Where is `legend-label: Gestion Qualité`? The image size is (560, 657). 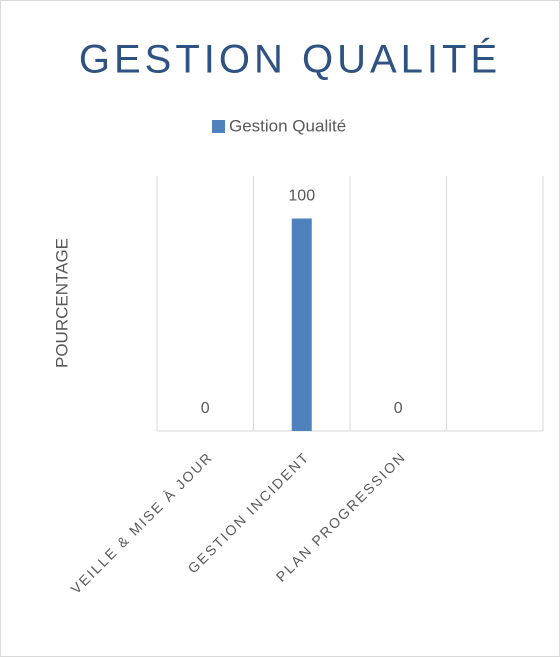 legend-label: Gestion Qualité is located at coordinates (287, 125).